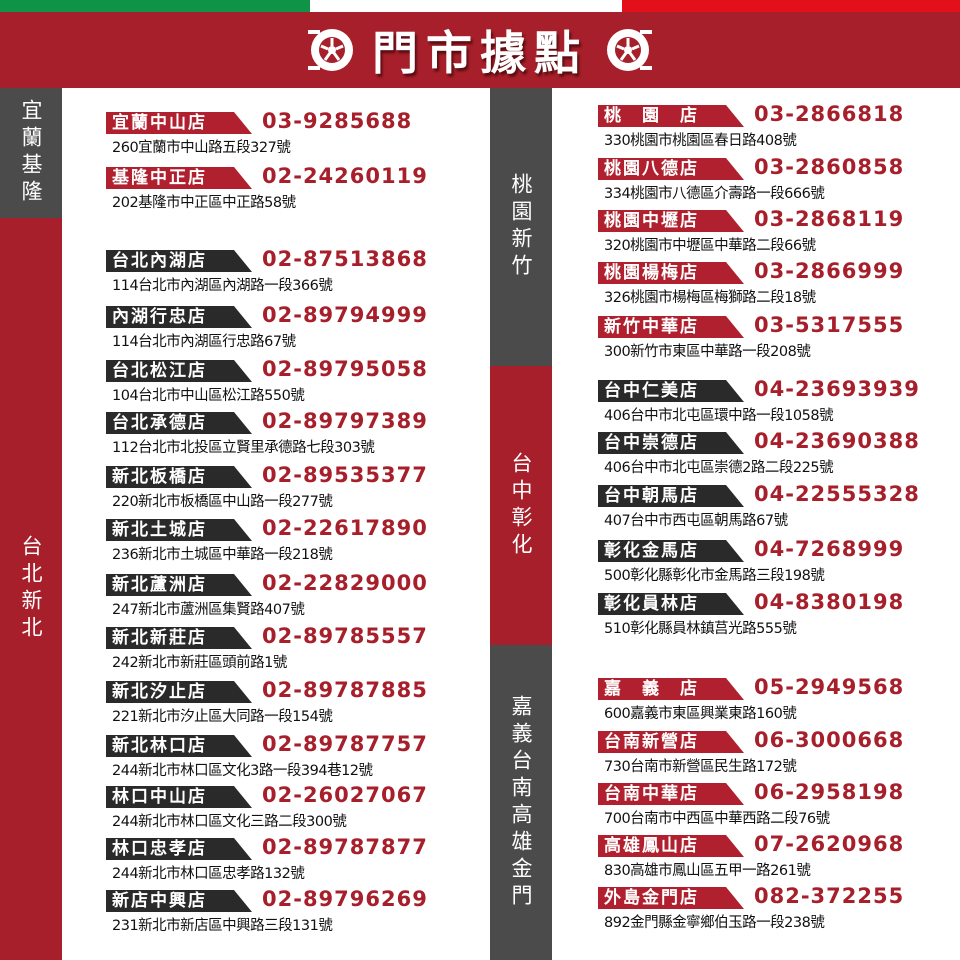 This screenshot has width=960, height=960. What do you see at coordinates (179, 797) in the screenshot?
I see `store-name-tag: 林口中山店` at bounding box center [179, 797].